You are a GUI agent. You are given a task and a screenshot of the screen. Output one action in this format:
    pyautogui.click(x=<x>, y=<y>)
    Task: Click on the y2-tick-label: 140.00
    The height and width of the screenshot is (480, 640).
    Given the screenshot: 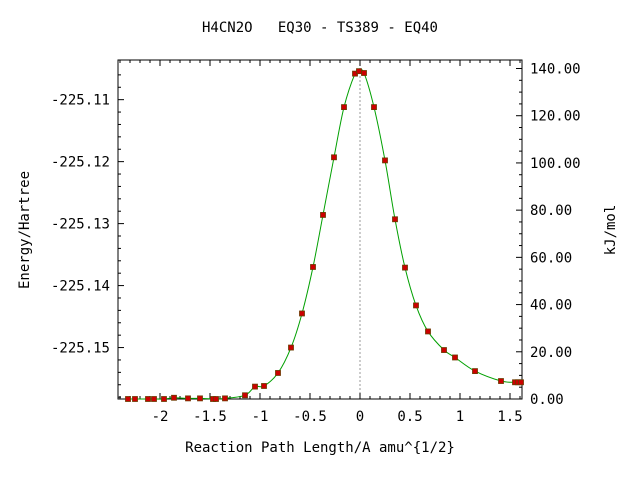 What is the action you would take?
    pyautogui.click(x=555, y=69)
    